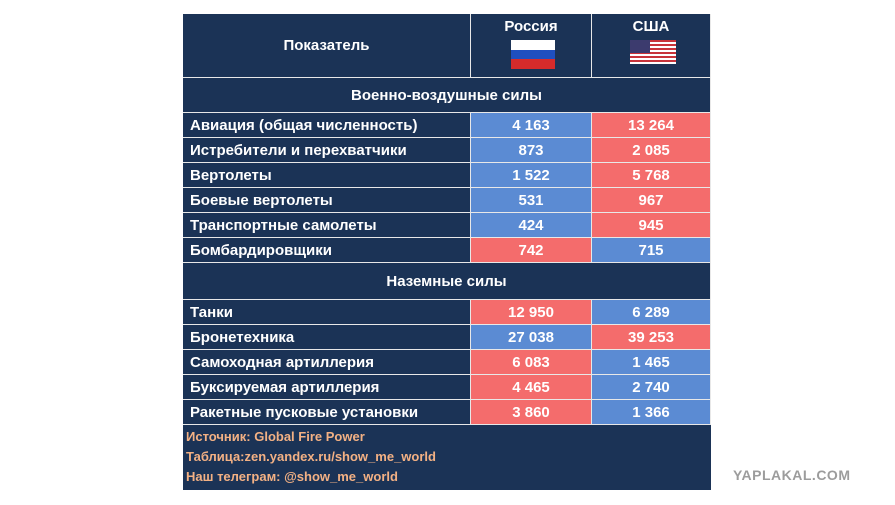  What do you see at coordinates (792, 475) in the screenshot?
I see `watermark: YAPLAKAL.COM` at bounding box center [792, 475].